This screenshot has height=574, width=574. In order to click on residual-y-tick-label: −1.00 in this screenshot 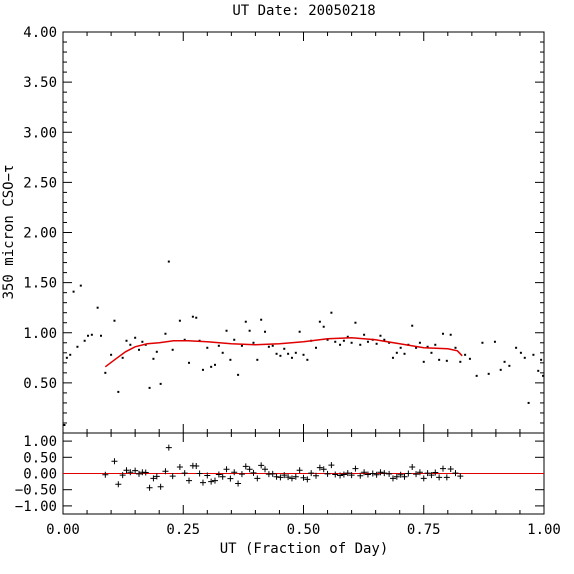, I will do `click(36, 507)`.